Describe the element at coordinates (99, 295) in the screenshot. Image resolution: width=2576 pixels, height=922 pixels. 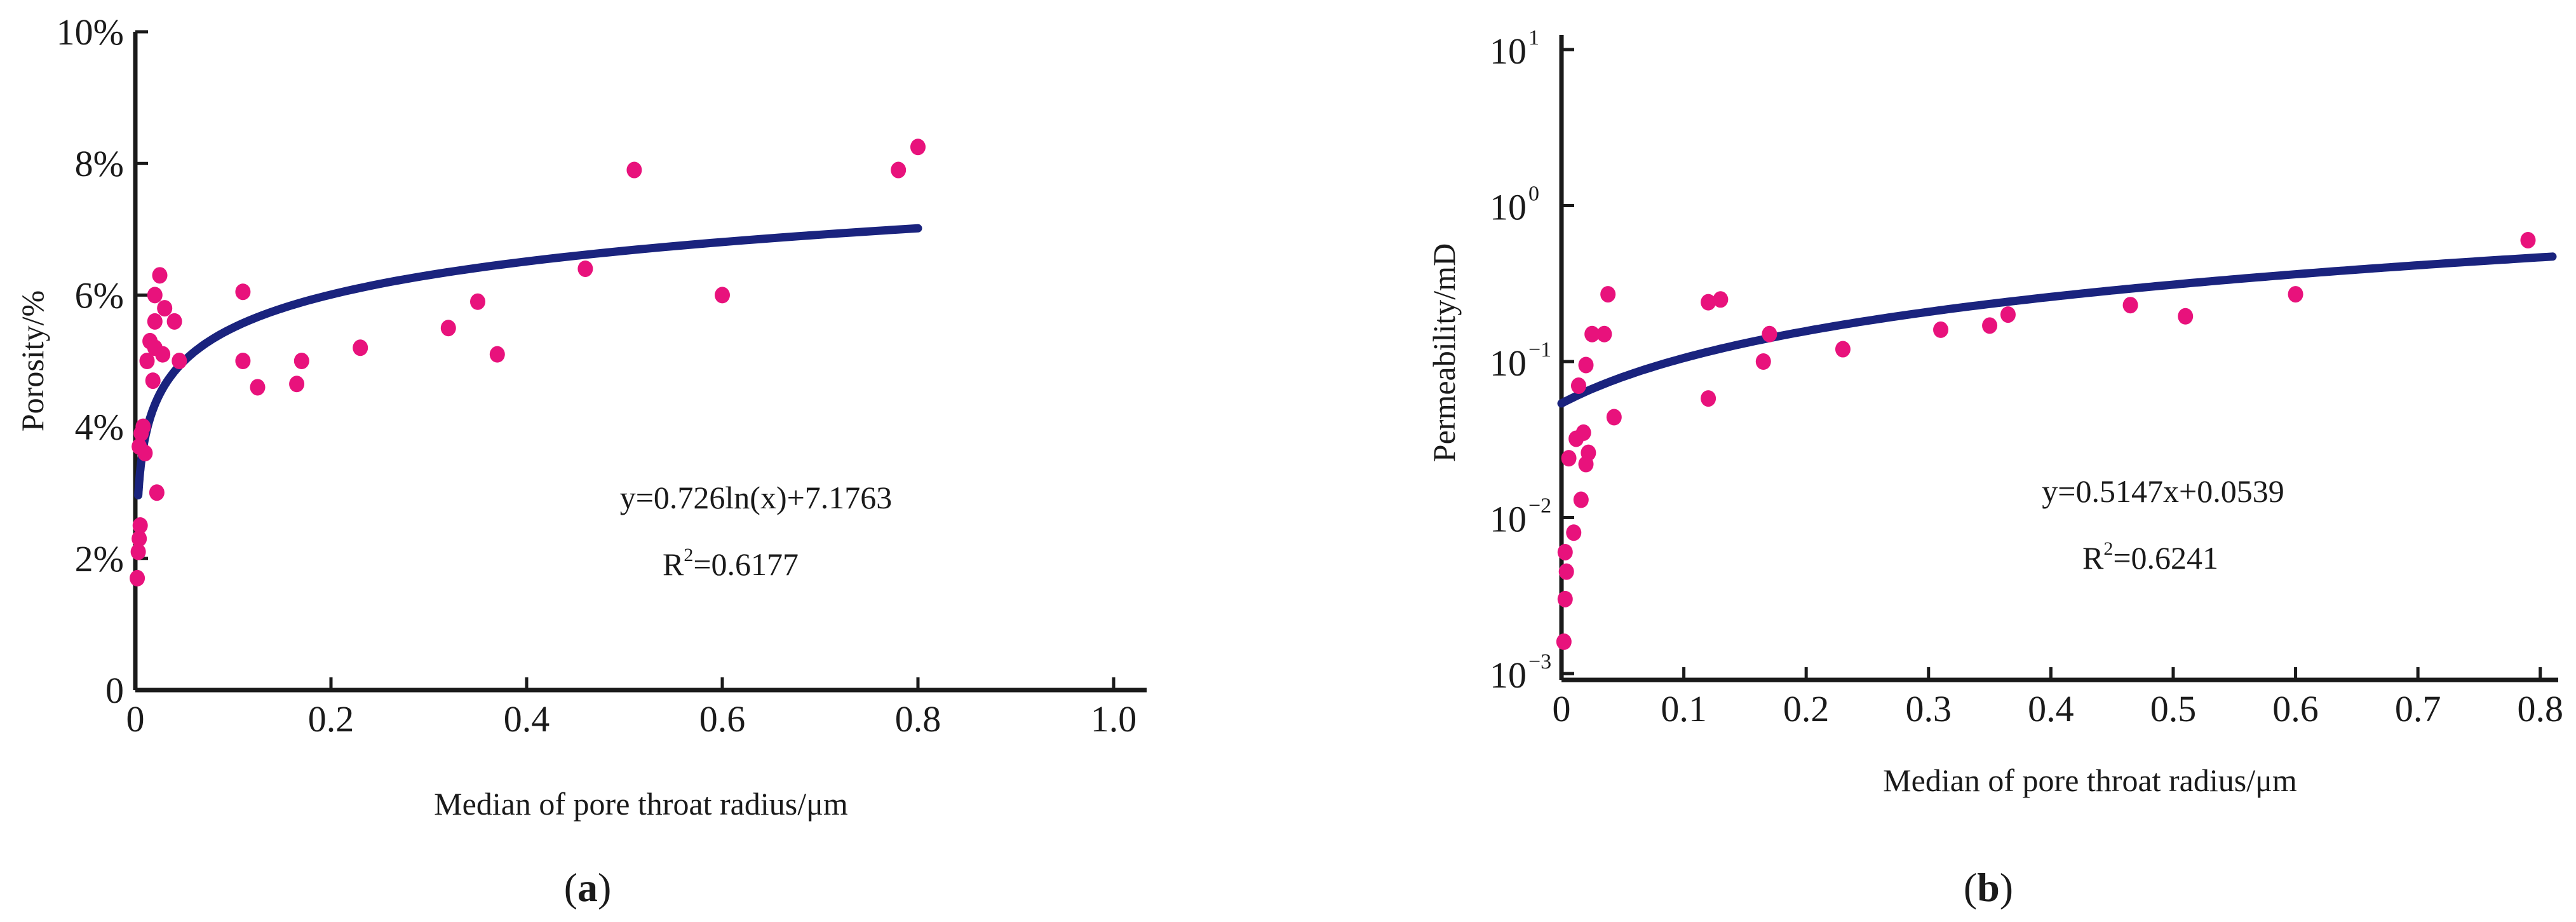
I see `porosity-y-tick-label: 6%` at that location.